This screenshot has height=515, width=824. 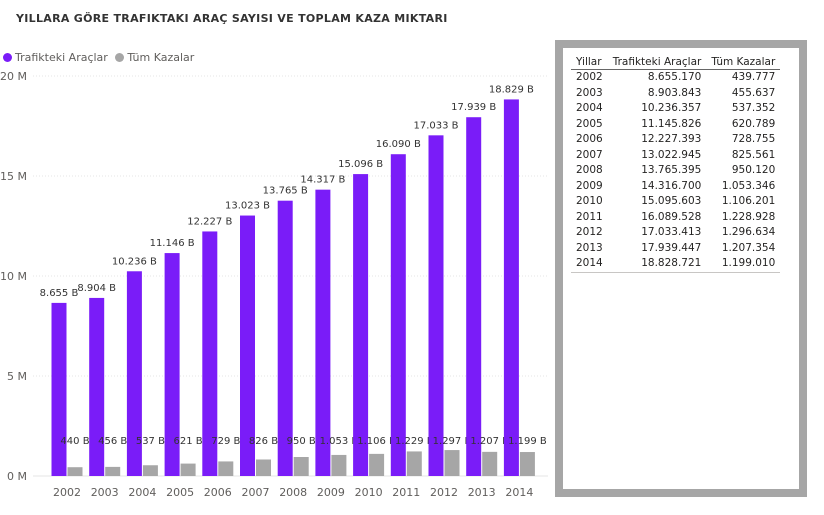 What do you see at coordinates (105, 492) in the screenshot?
I see `x-tick-label: 2003` at bounding box center [105, 492].